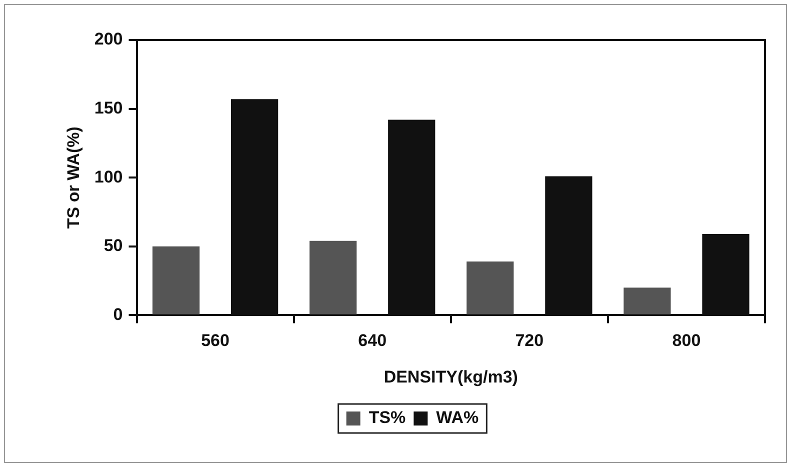 Image resolution: width=791 pixels, height=467 pixels. Describe the element at coordinates (108, 39) in the screenshot. I see `y-tick-label: 200` at that location.